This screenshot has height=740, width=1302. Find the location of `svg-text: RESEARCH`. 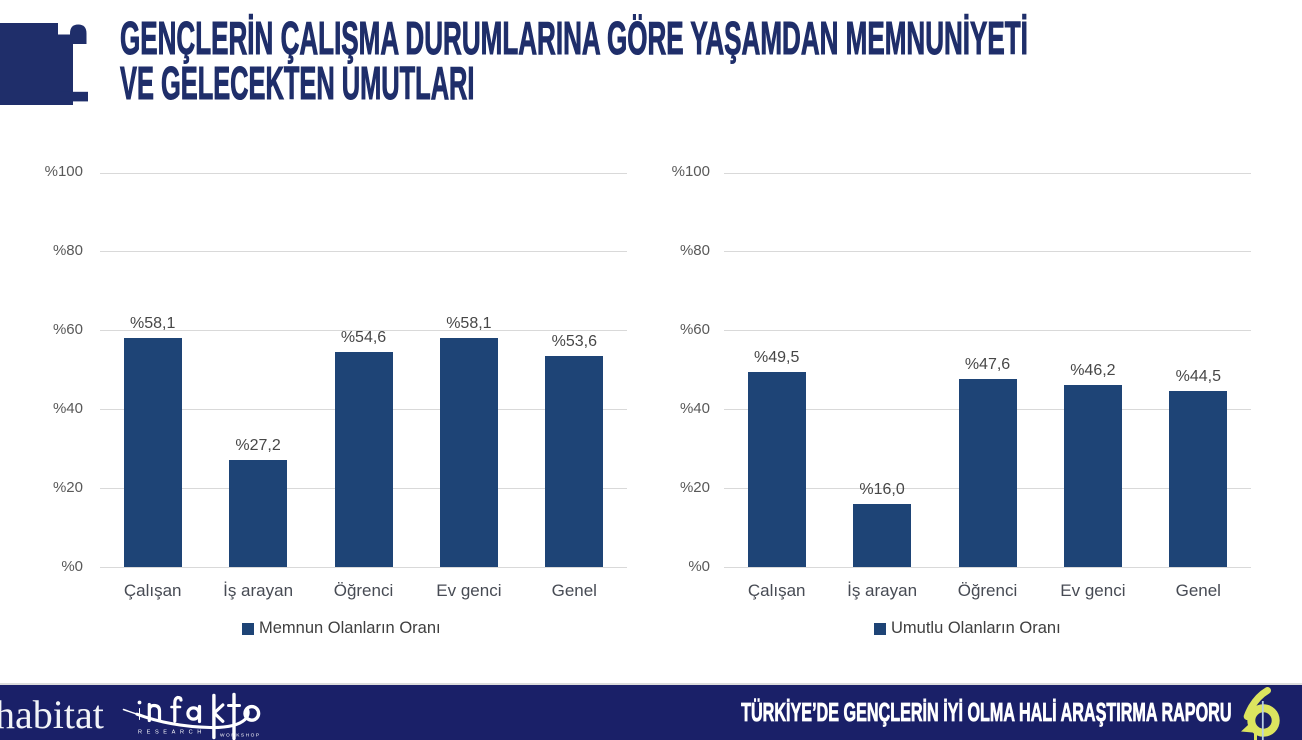

svg-text: RESEARCH is located at coordinates (172, 733).